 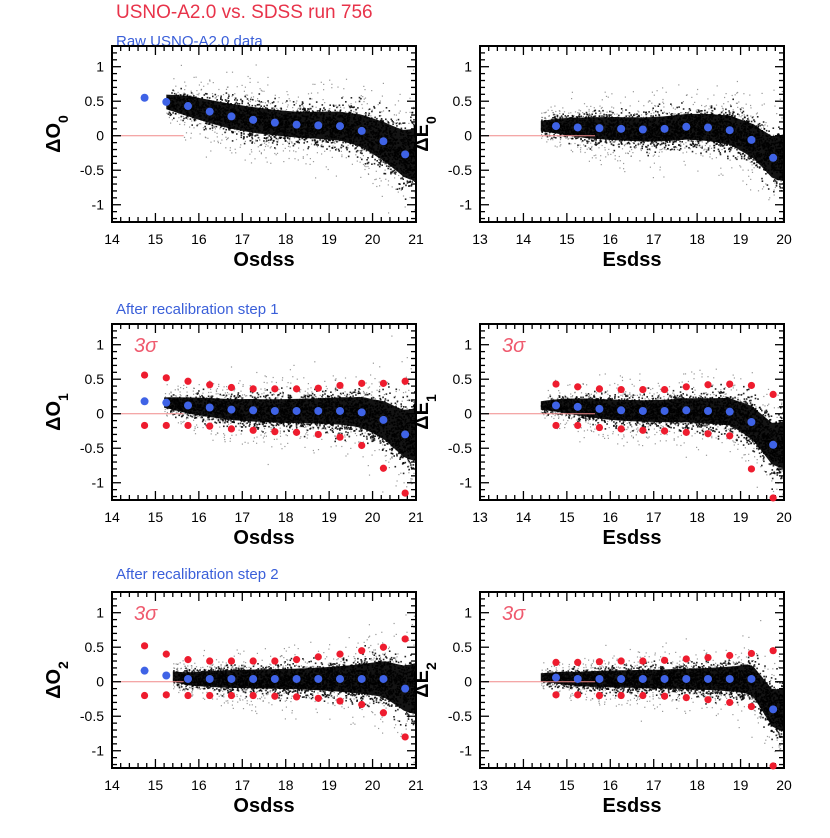 I want to click on row-title-step1: After recalibration step 1, so click(x=197, y=309).